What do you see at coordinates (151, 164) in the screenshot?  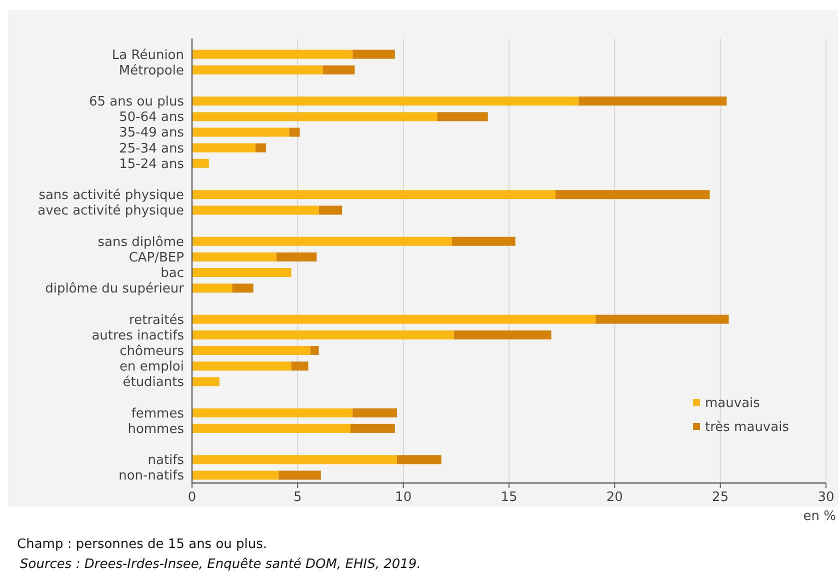 I see `y-tick-label: 15-24 ans` at bounding box center [151, 164].